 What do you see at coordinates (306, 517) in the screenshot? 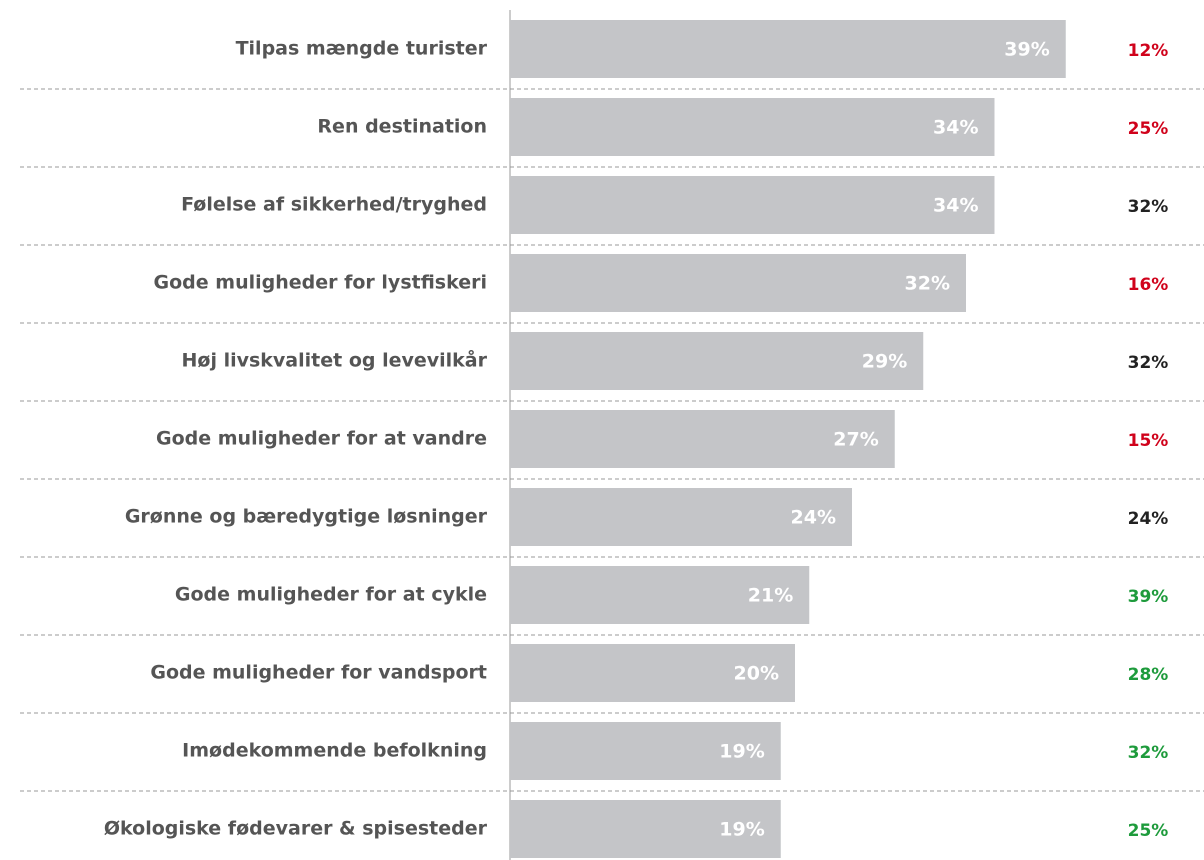
I see `category-label: Grønne og bæredygtige løsninger` at bounding box center [306, 517].